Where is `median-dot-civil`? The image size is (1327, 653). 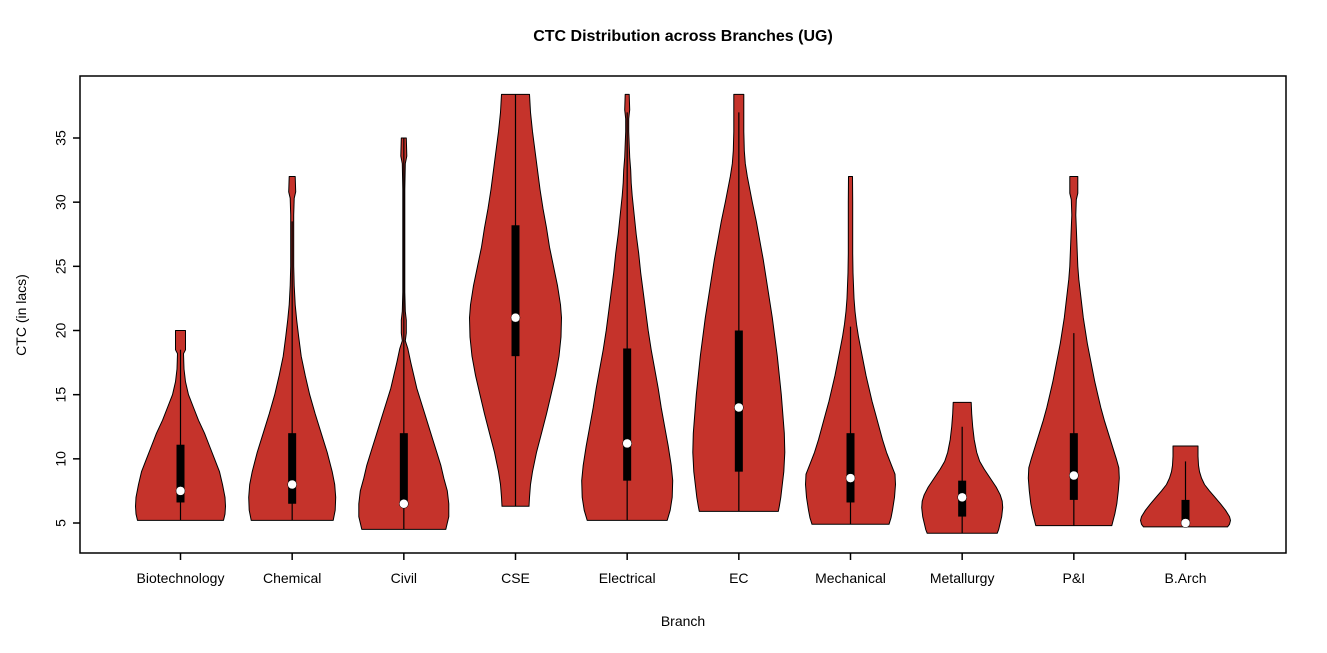
median-dot-civil is located at coordinates (404, 504).